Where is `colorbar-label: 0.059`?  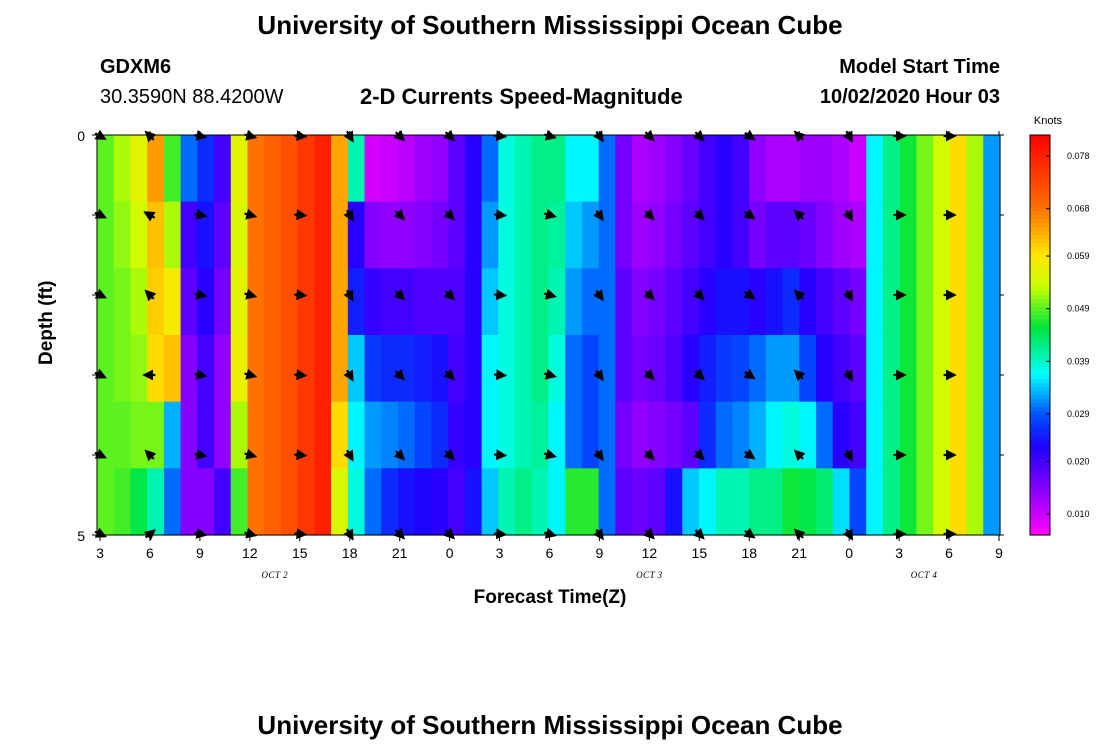
colorbar-label: 0.059 is located at coordinates (1078, 256).